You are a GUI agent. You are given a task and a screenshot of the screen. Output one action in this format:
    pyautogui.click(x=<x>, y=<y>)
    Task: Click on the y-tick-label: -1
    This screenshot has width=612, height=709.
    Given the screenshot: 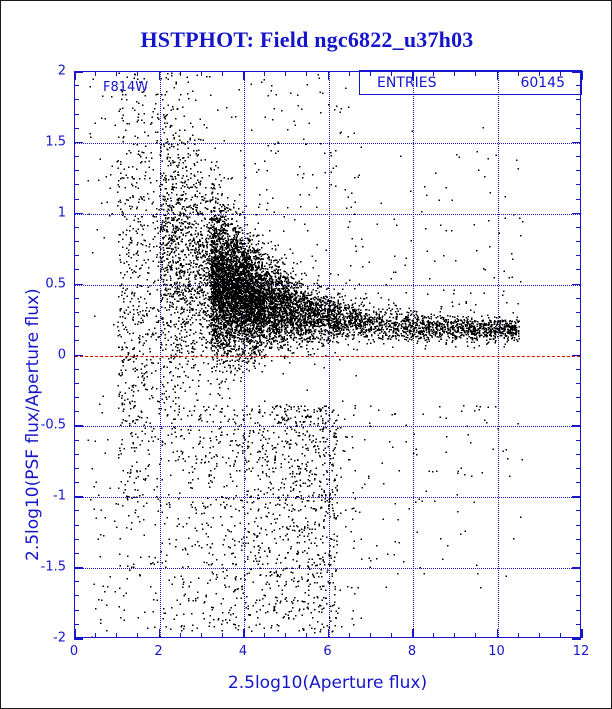 What is the action you would take?
    pyautogui.click(x=59, y=496)
    